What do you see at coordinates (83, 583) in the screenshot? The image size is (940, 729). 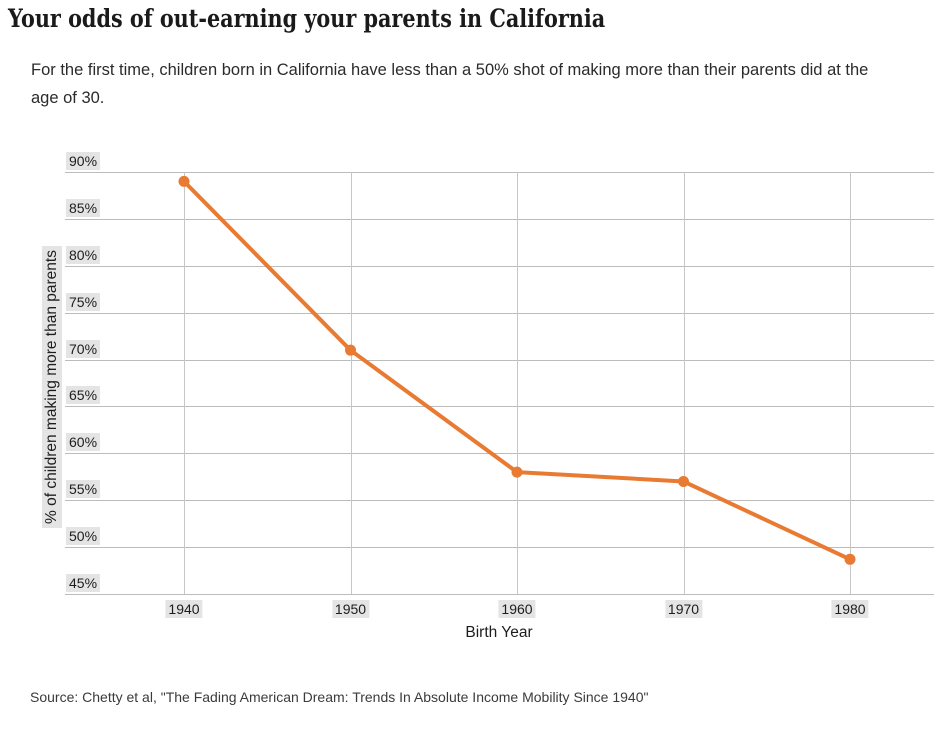 I see `y-tick-label: 45%` at bounding box center [83, 583].